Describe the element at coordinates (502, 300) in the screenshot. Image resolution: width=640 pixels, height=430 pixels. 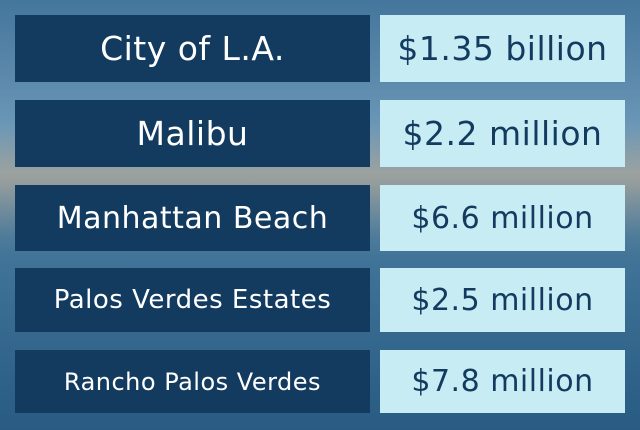
I see `amount: $2.5 million` at that location.